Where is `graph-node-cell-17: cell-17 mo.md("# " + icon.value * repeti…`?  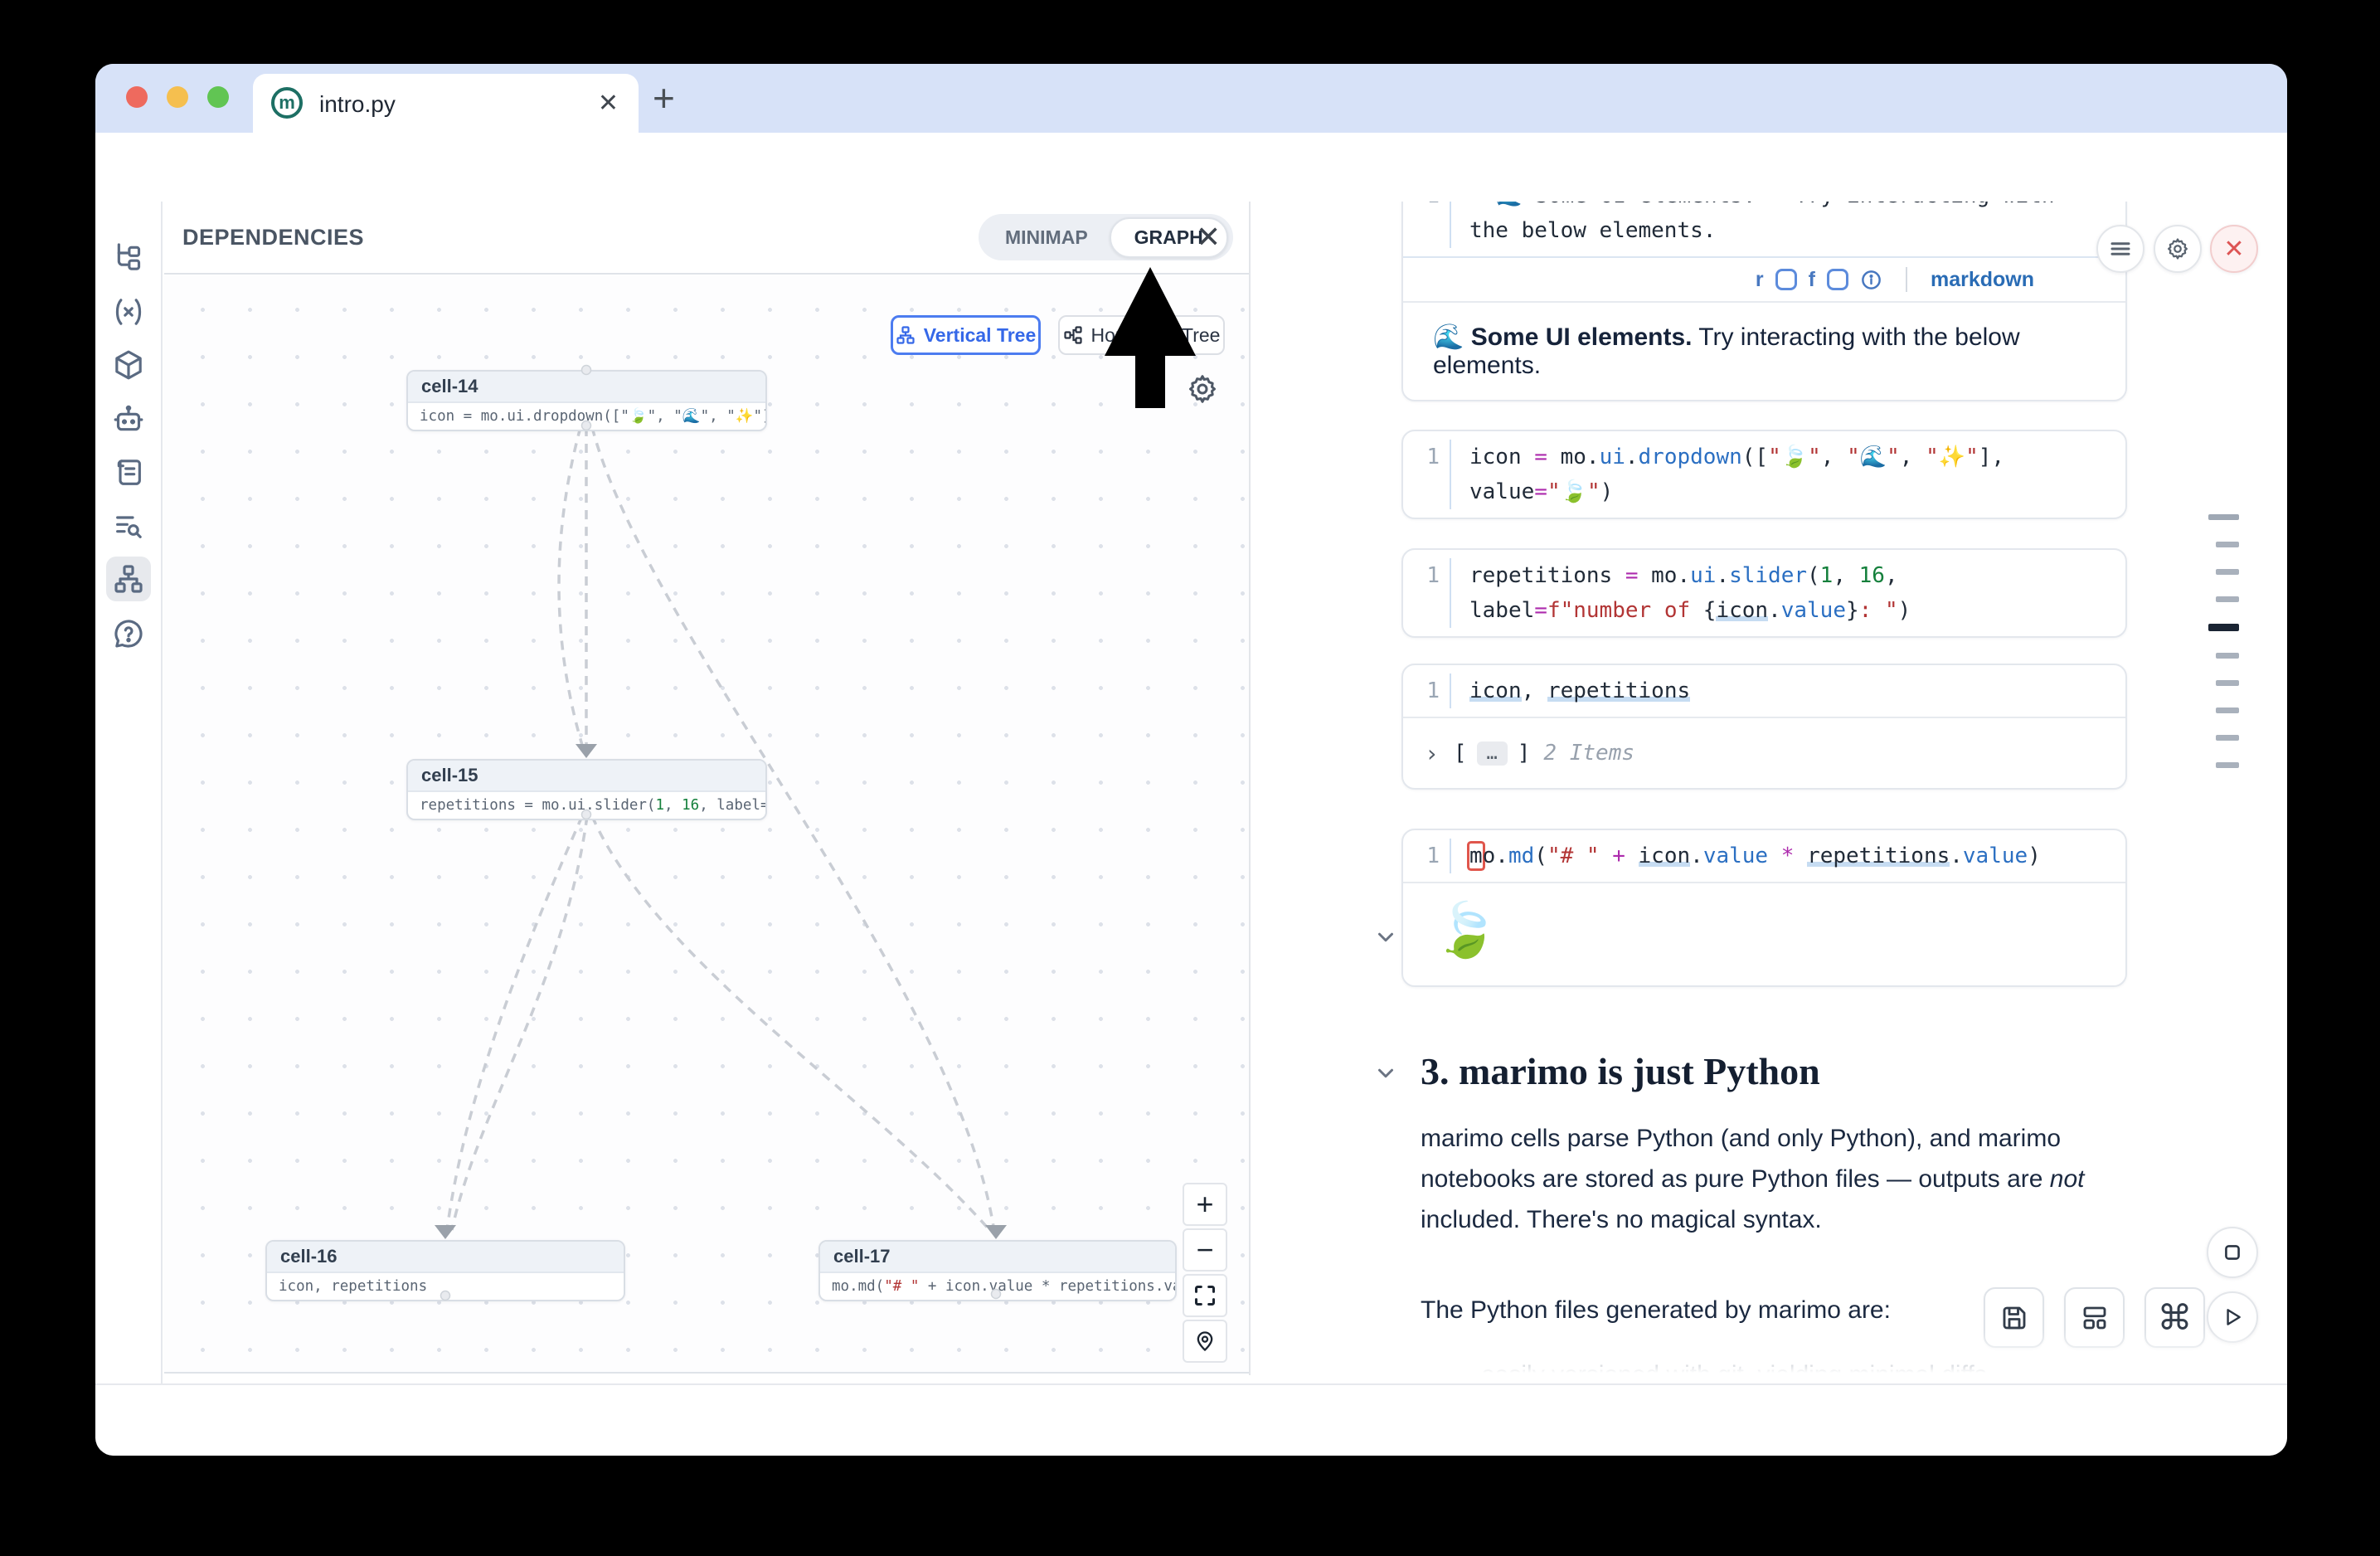
graph-node-cell-17: cell-17 mo.md("# " + icon.value * repeti… is located at coordinates (997, 1271).